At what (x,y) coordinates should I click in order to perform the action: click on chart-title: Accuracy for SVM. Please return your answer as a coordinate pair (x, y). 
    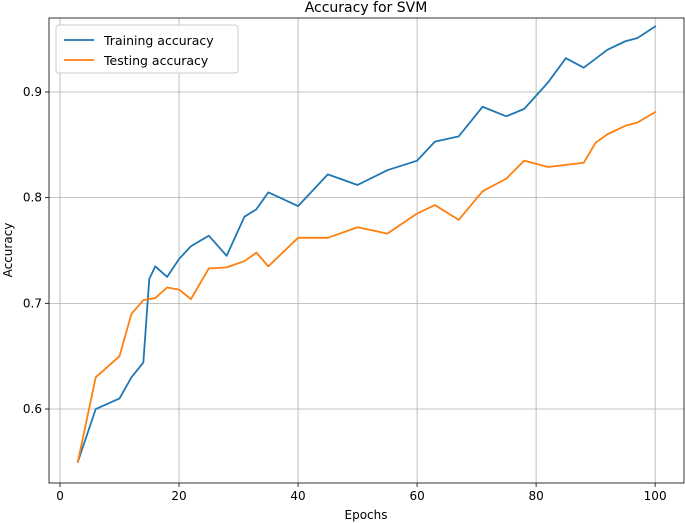
    Looking at the image, I should click on (366, 8).